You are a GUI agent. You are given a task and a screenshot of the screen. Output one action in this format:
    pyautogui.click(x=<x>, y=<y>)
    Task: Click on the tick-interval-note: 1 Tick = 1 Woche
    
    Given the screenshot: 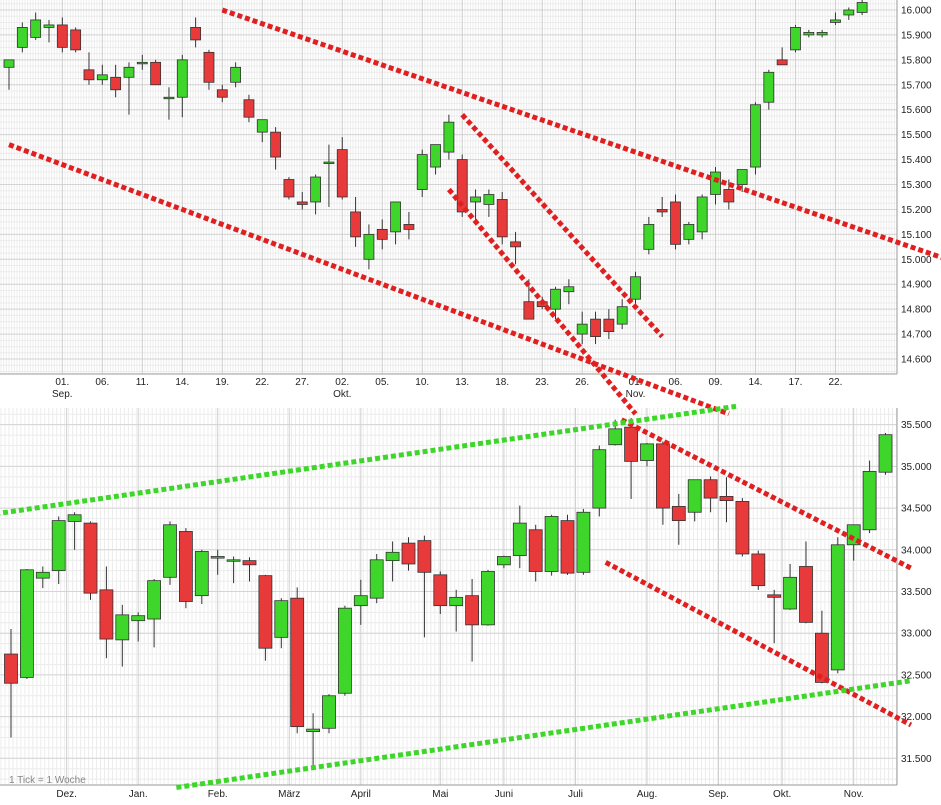 What is the action you would take?
    pyautogui.click(x=47, y=780)
    